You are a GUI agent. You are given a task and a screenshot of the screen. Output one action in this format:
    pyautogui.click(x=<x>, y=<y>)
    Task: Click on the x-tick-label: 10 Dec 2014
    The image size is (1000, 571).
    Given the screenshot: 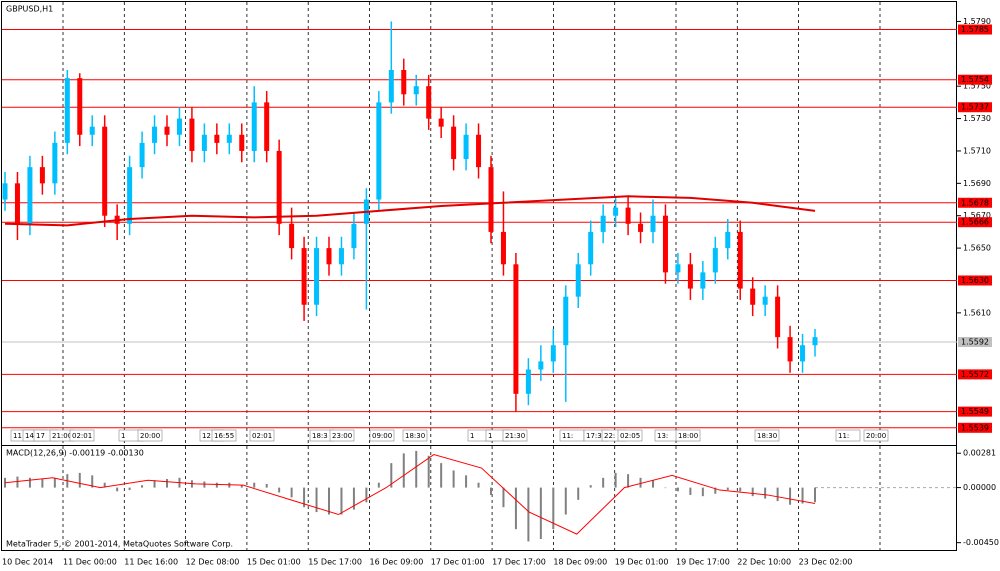 What is the action you would take?
    pyautogui.click(x=27, y=562)
    